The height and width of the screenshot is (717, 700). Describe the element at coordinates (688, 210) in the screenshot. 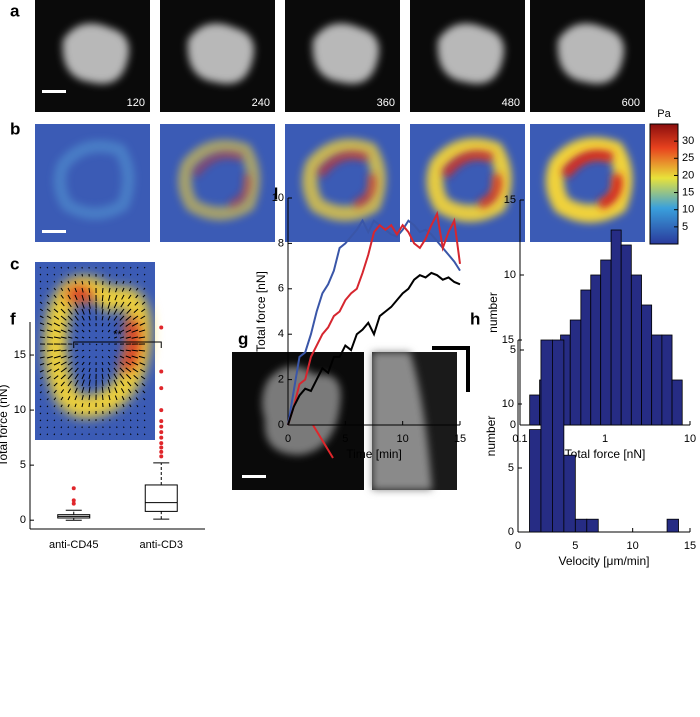

I see `colorbar-tick-label: 10` at that location.